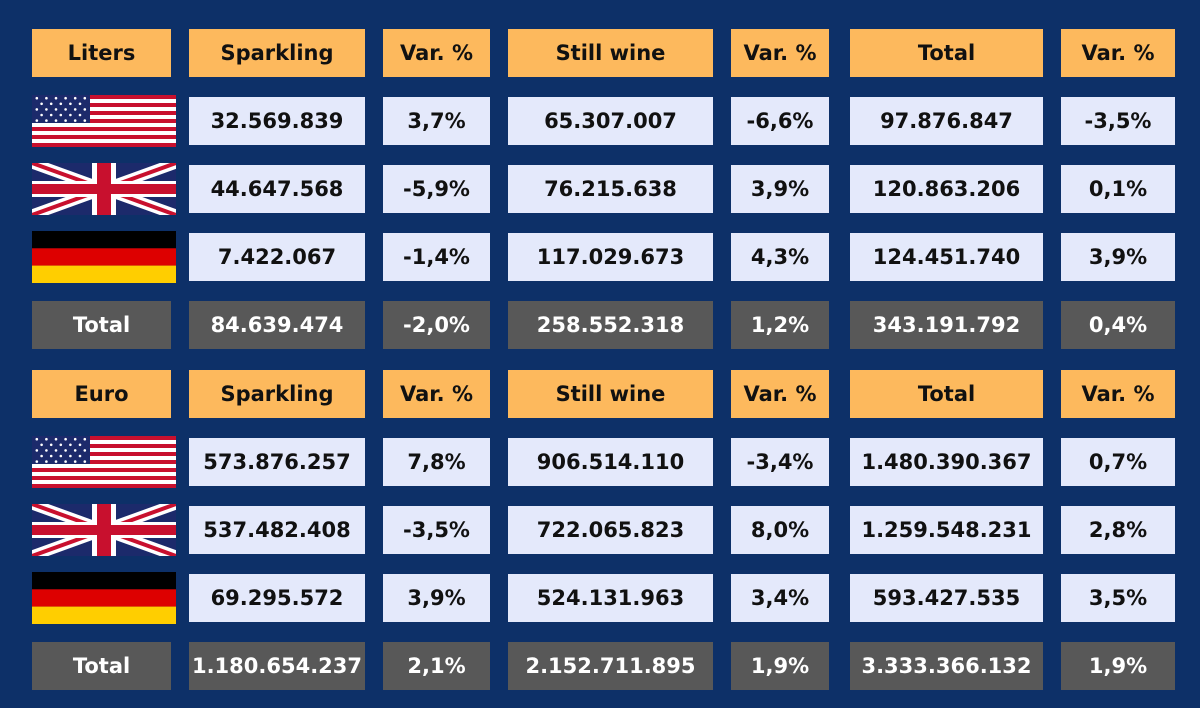  What do you see at coordinates (946, 666) in the screenshot?
I see `total-cell: 3.333.366.132` at bounding box center [946, 666].